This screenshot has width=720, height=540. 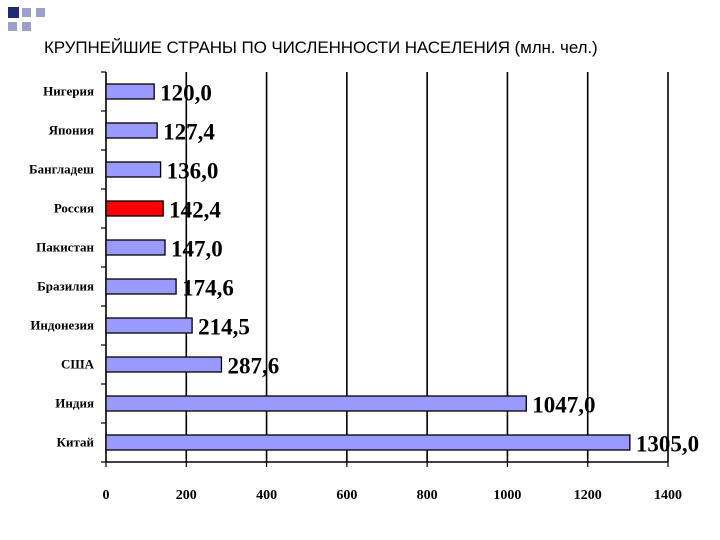 What do you see at coordinates (76, 442) in the screenshot?
I see `category-label: Китай` at bounding box center [76, 442].